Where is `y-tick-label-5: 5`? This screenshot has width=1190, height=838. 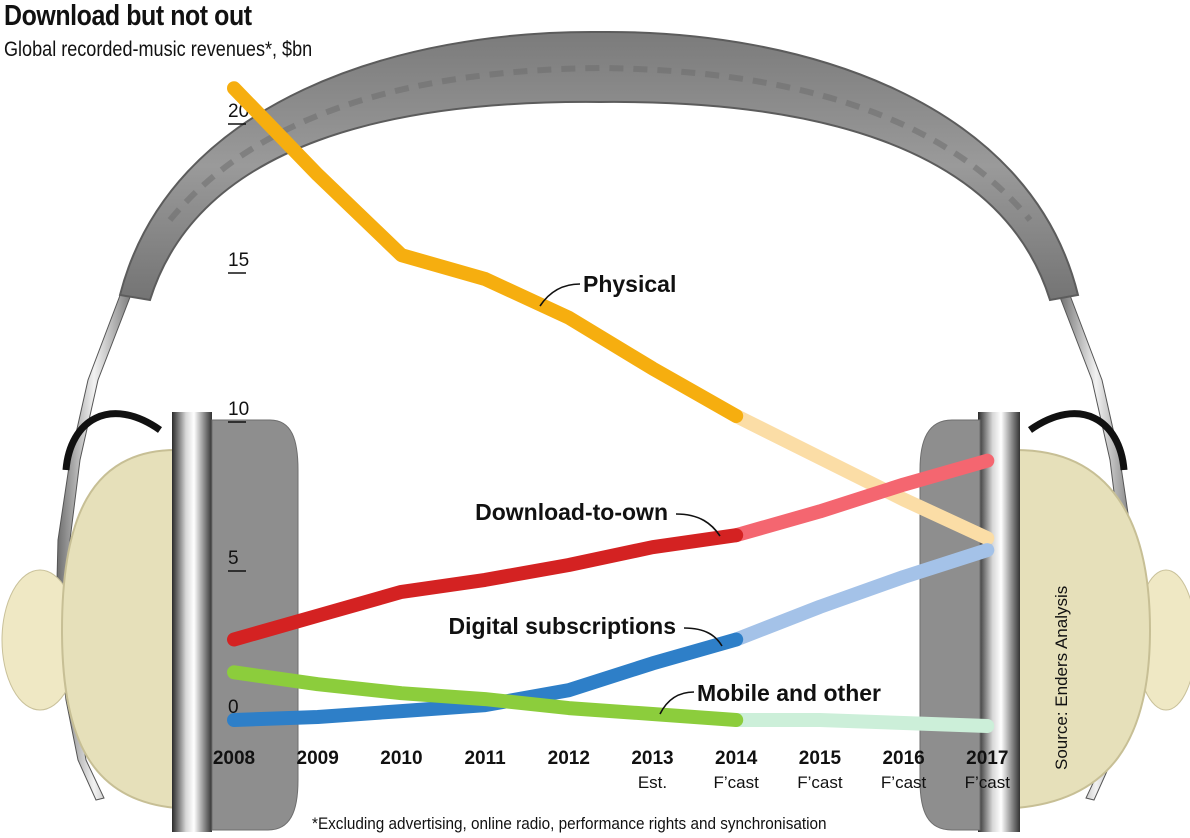 y-tick-label-5: 5 is located at coordinates (233, 558).